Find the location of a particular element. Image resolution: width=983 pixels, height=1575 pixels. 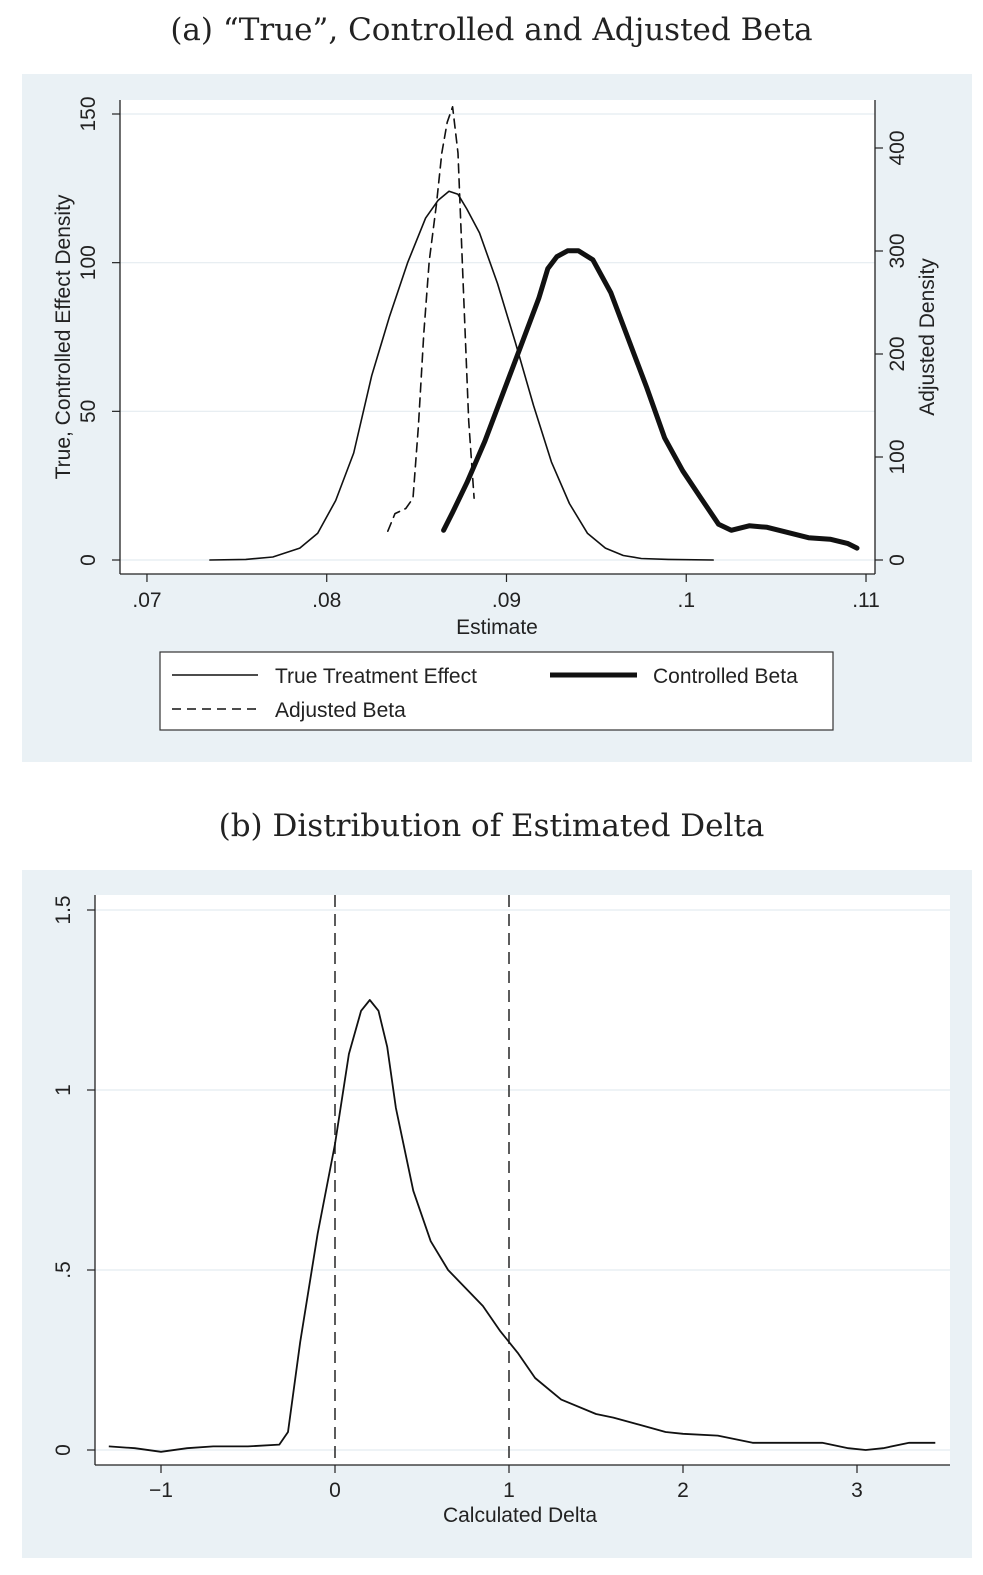

chart-a-x-tick-label: .08 is located at coordinates (326, 600).